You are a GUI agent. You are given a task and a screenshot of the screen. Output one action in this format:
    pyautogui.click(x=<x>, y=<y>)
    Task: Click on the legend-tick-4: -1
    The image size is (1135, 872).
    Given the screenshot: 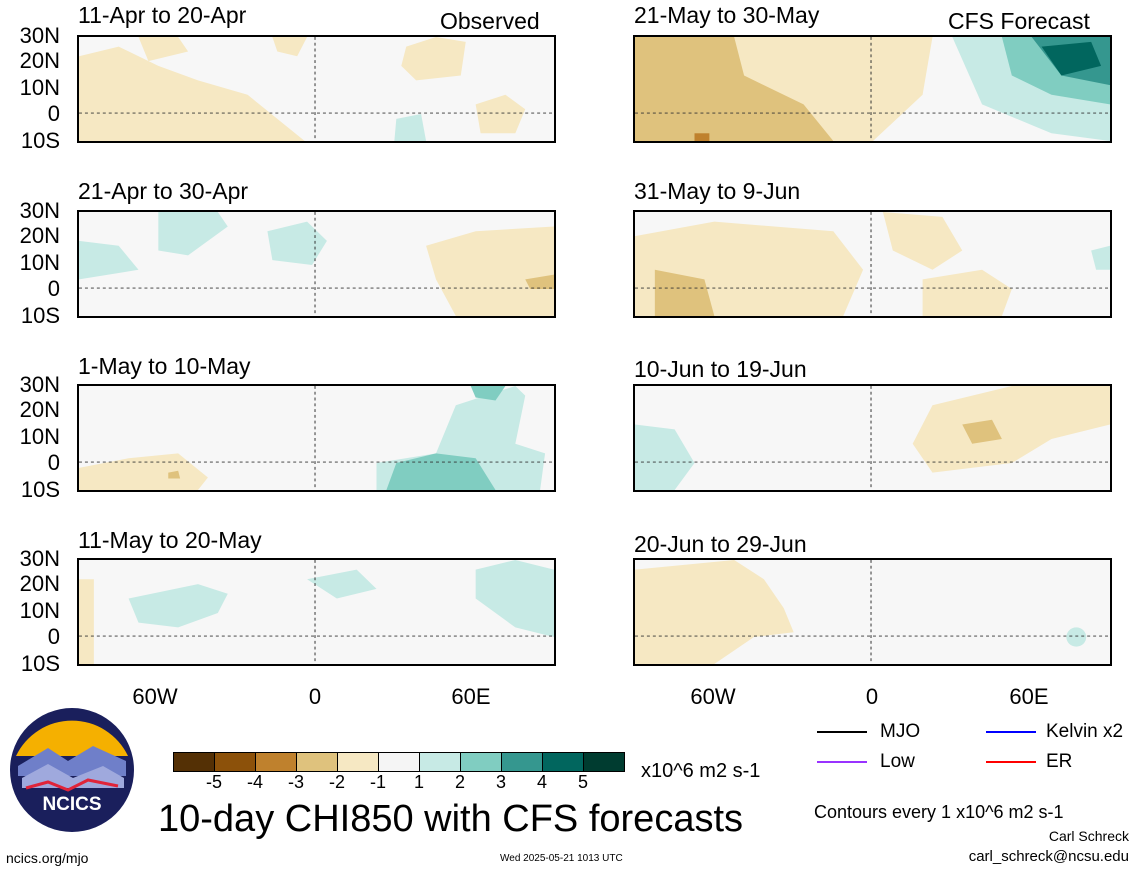 What is the action you would take?
    pyautogui.click(x=377, y=782)
    